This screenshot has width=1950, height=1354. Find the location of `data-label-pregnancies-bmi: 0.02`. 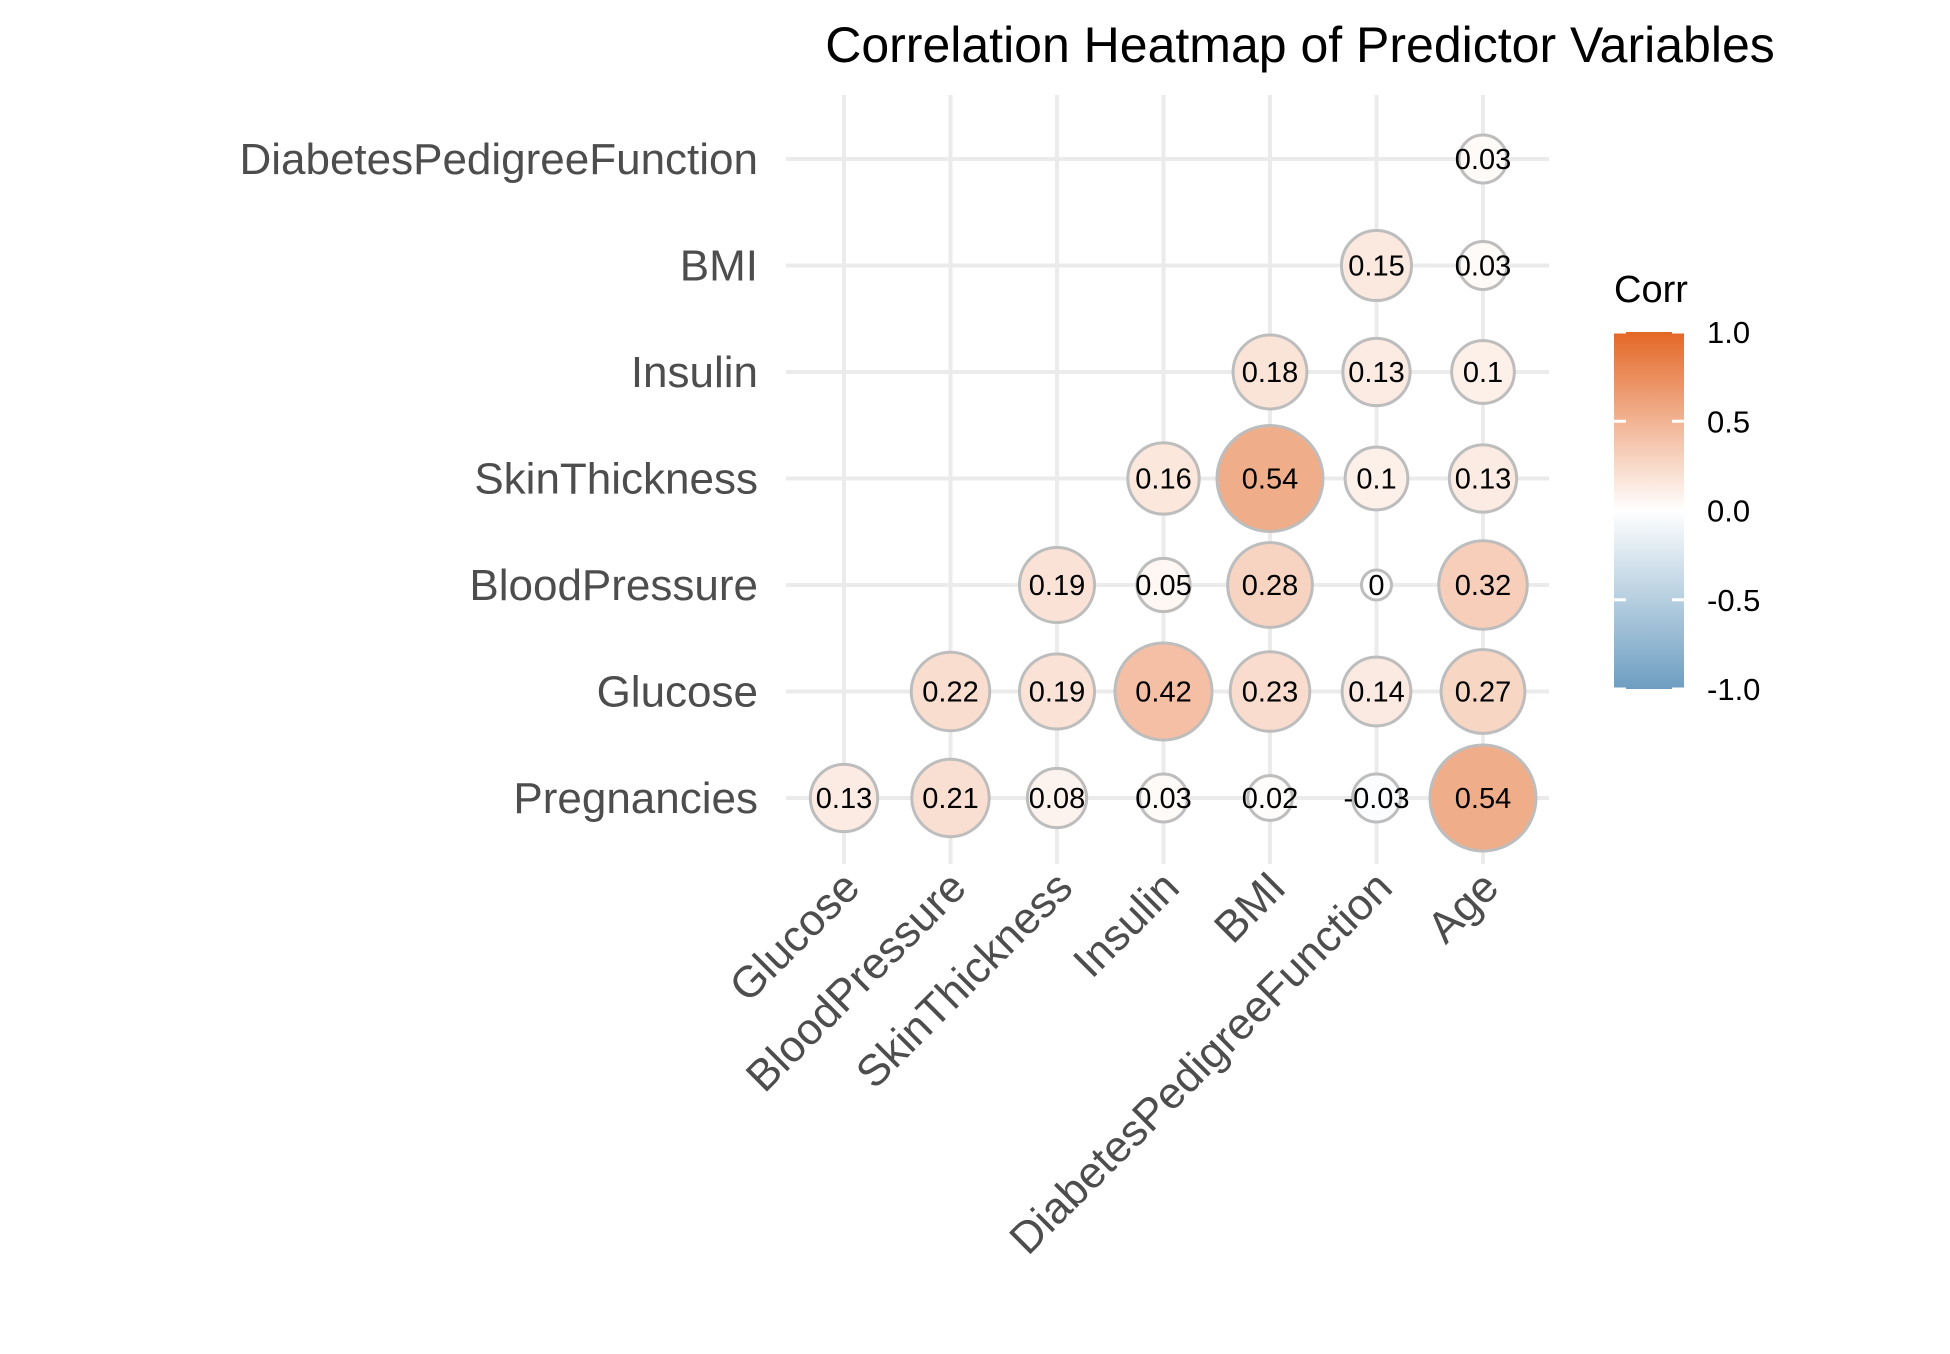

data-label-pregnancies-bmi: 0.02 is located at coordinates (1270, 799).